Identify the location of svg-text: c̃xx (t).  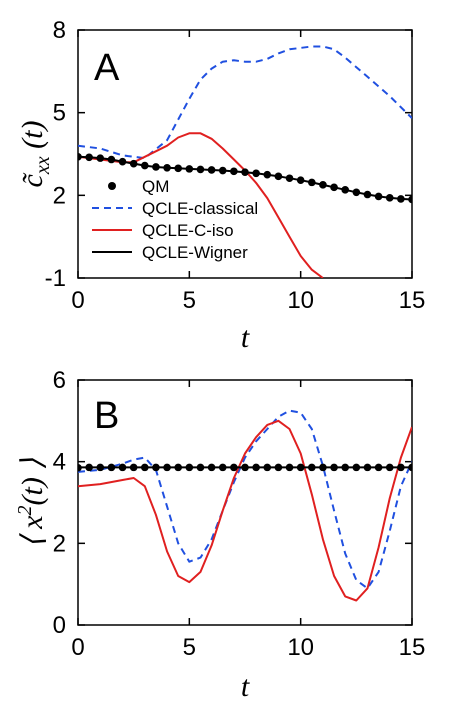
(35, 154).